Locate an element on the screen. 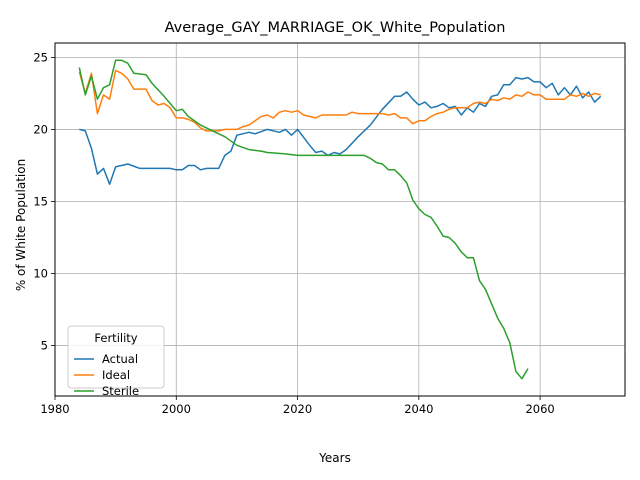 The width and height of the screenshot is (640, 480). y-tick-label: 20 is located at coordinates (40, 129).